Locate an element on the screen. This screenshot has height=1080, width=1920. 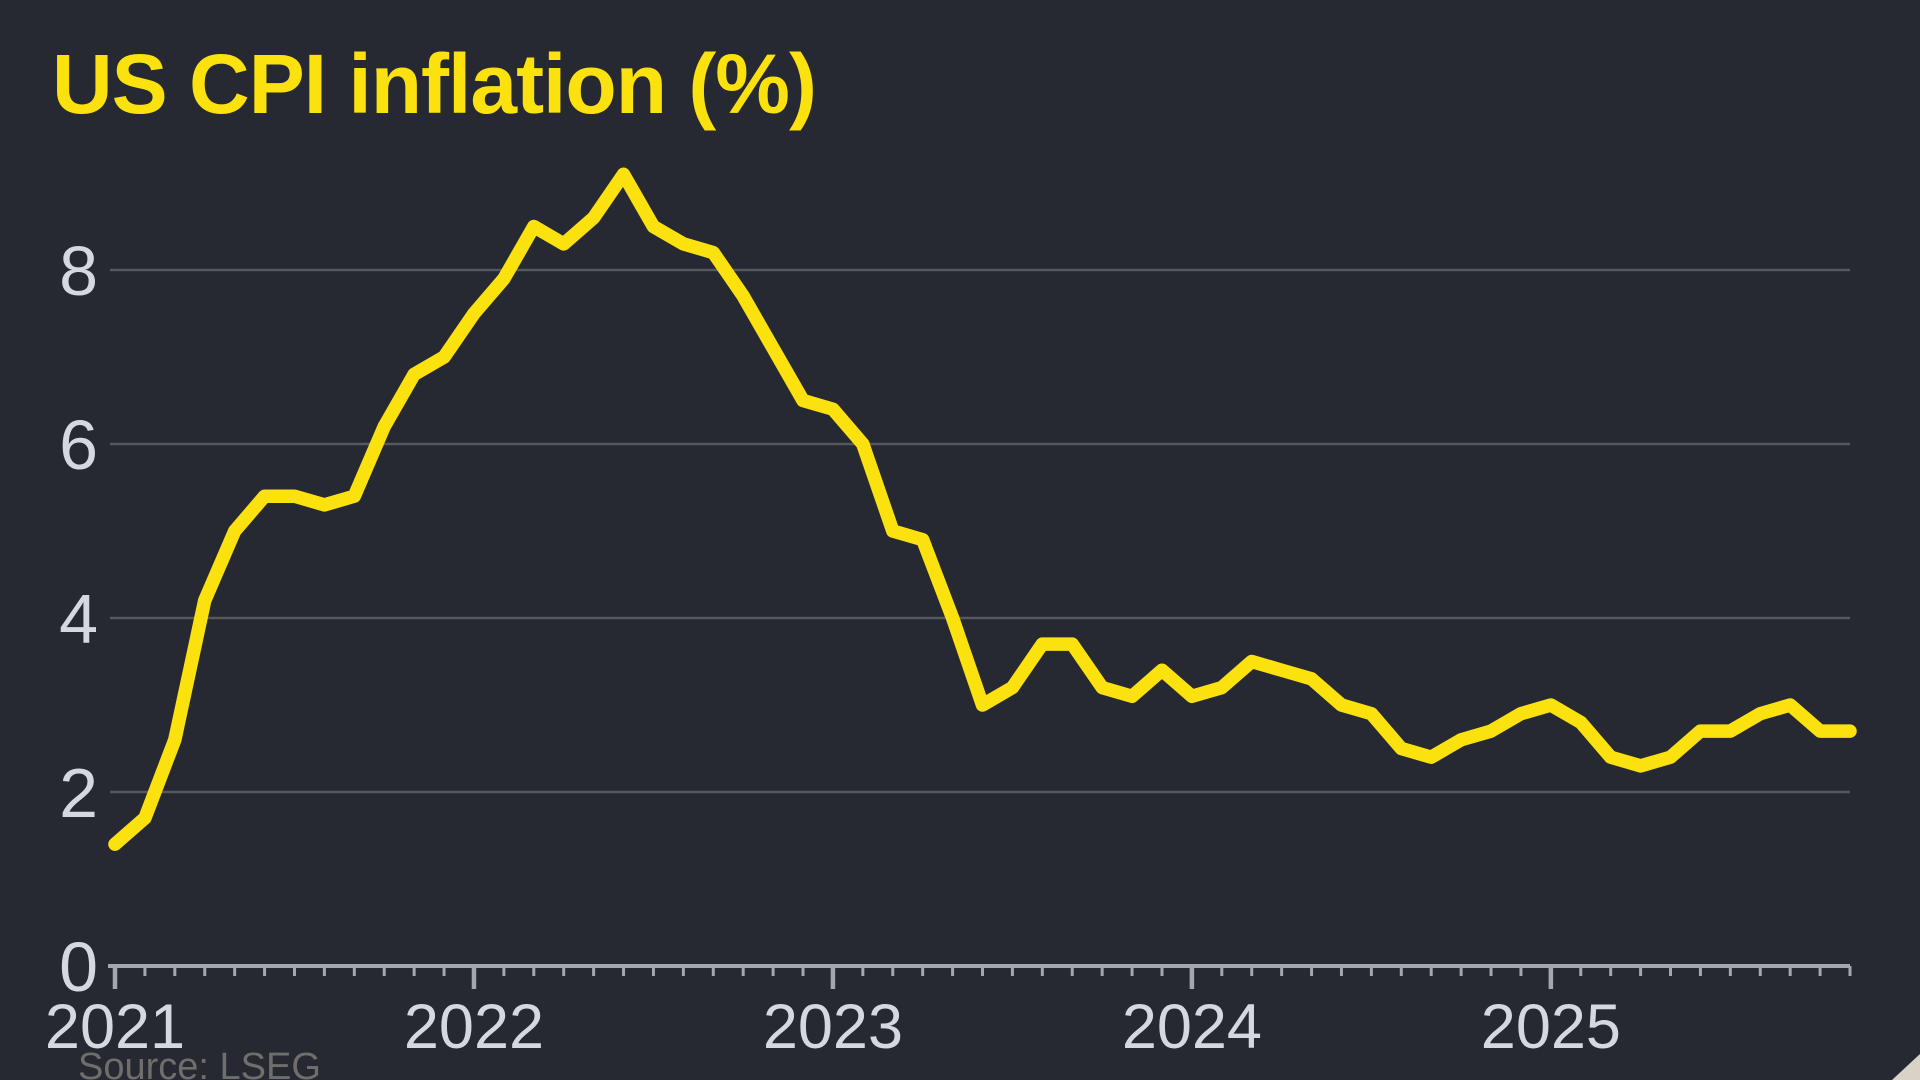
x-axis-label-2023: 2023 is located at coordinates (833, 1027).